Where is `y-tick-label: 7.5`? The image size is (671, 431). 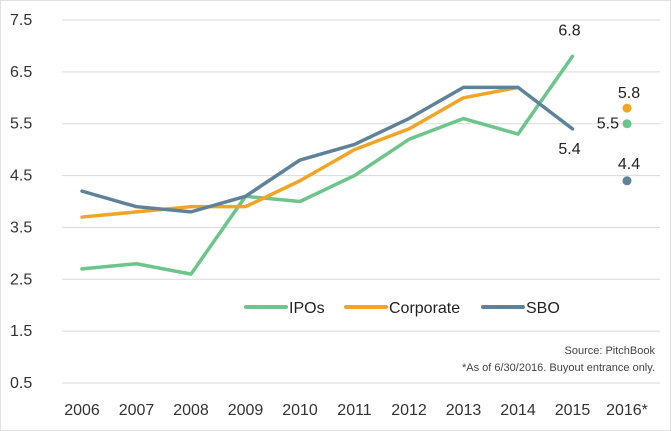 y-tick-label: 7.5 is located at coordinates (21, 20).